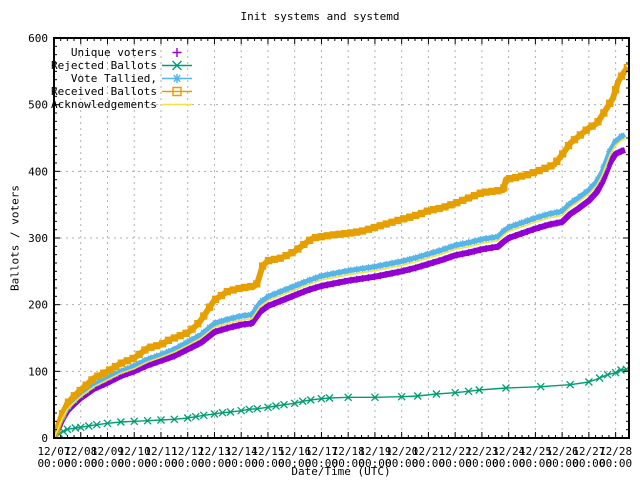 The width and height of the screenshot is (640, 480). I want to click on legend-label-acknowledgements: Acknowledgements, so click(104, 104).